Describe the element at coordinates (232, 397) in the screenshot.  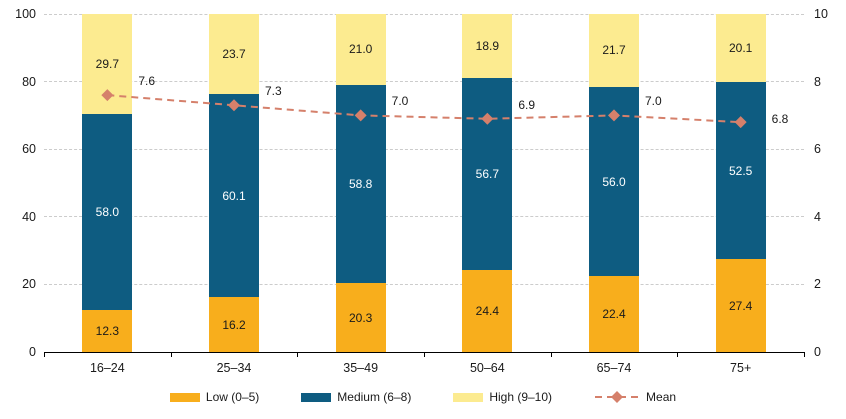
I see `legend-label: Low (0–5)` at that location.